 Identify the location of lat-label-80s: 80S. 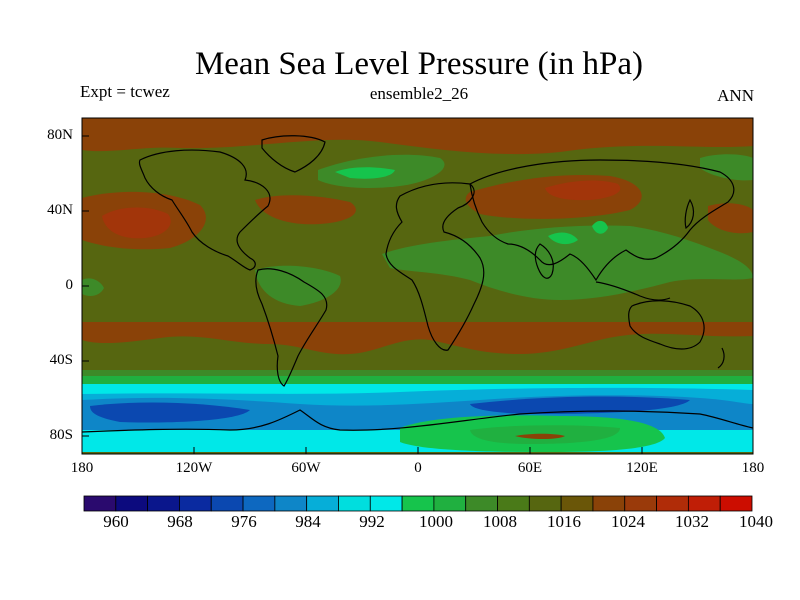
(61, 435).